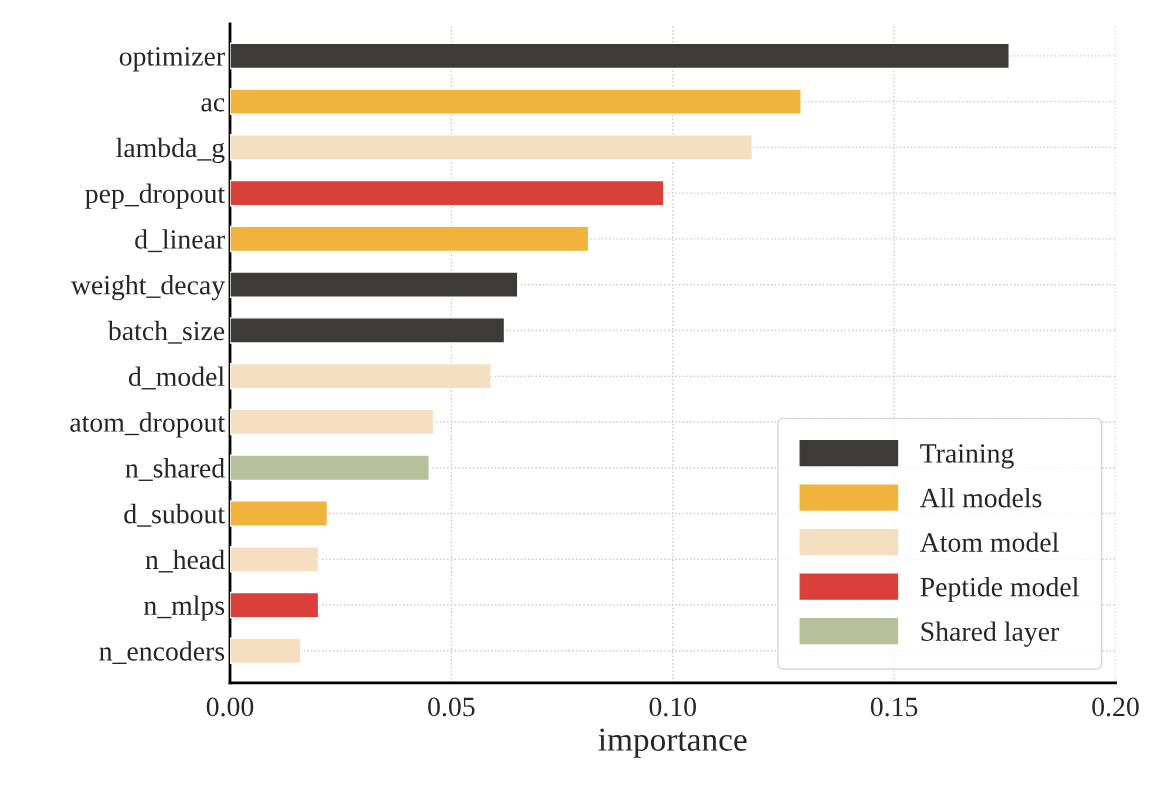 The height and width of the screenshot is (794, 1150). I want to click on y-tick-label: d_linear, so click(180, 241).